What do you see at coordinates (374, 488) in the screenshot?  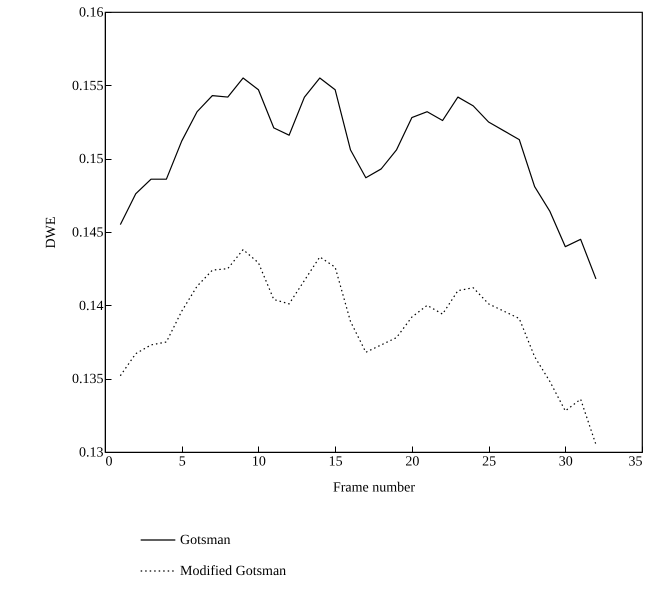 I see `x-axis-title: Frame number` at bounding box center [374, 488].